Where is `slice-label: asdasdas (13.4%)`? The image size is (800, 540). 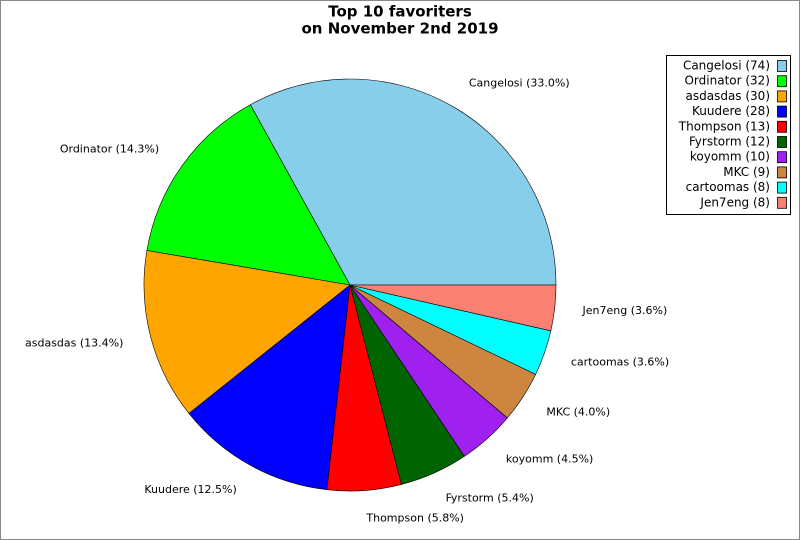 slice-label: asdasdas (13.4%) is located at coordinates (74, 342).